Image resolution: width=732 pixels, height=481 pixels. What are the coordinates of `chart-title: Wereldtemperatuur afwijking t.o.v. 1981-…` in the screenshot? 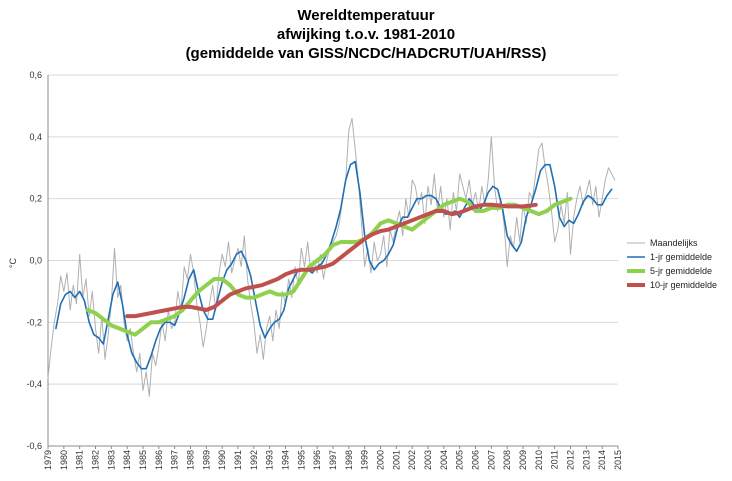 It's located at (366, 34).